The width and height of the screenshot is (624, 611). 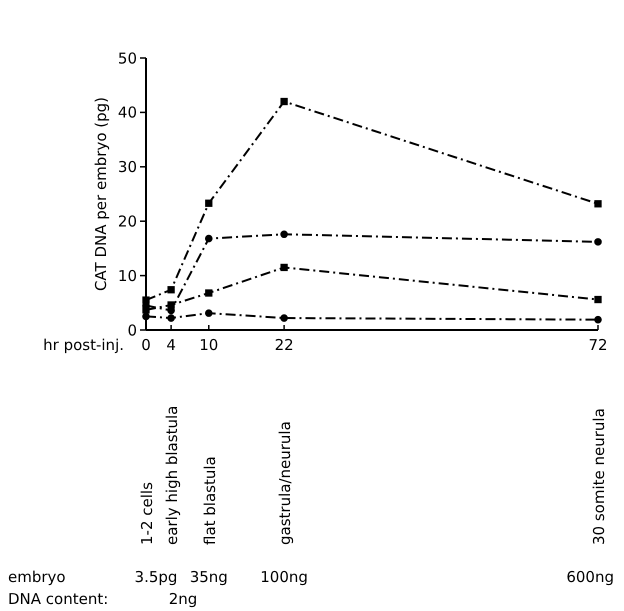 What do you see at coordinates (590, 577) in the screenshot?
I see `text: 600ng` at bounding box center [590, 577].